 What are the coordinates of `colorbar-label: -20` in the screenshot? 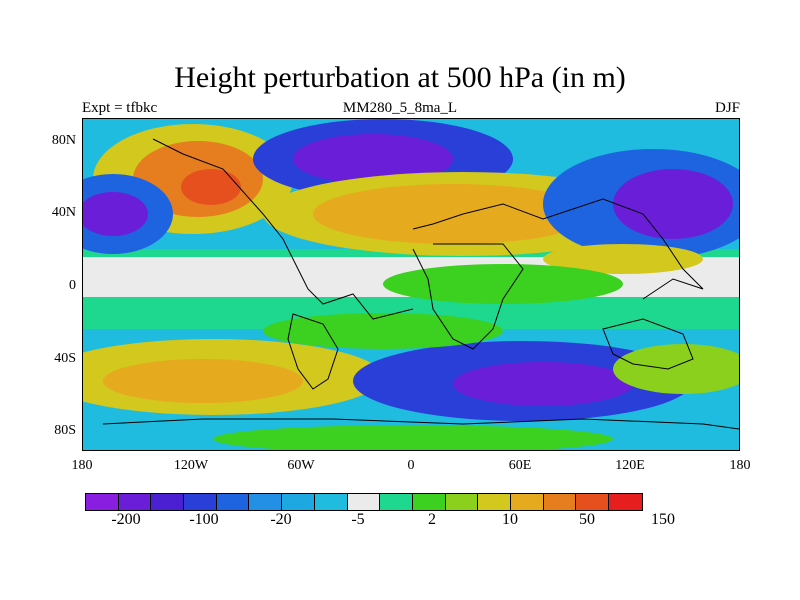 It's located at (281, 519).